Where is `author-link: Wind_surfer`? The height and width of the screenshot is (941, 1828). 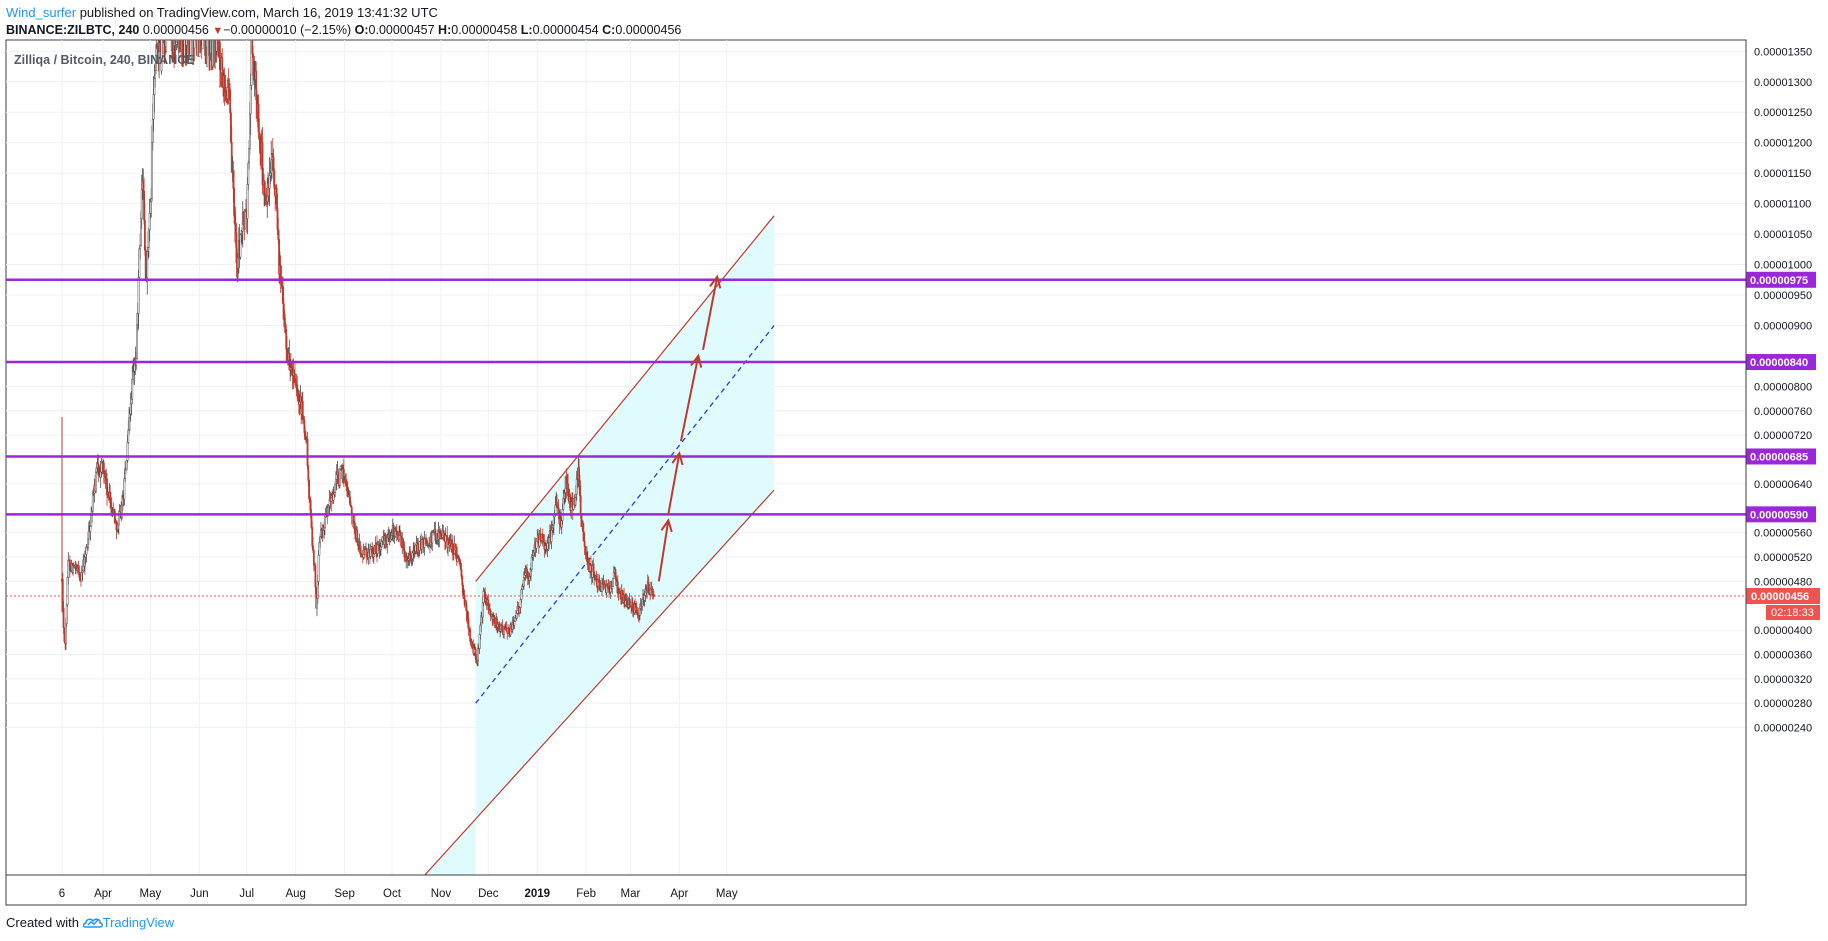
author-link: Wind_surfer is located at coordinates (41, 12).